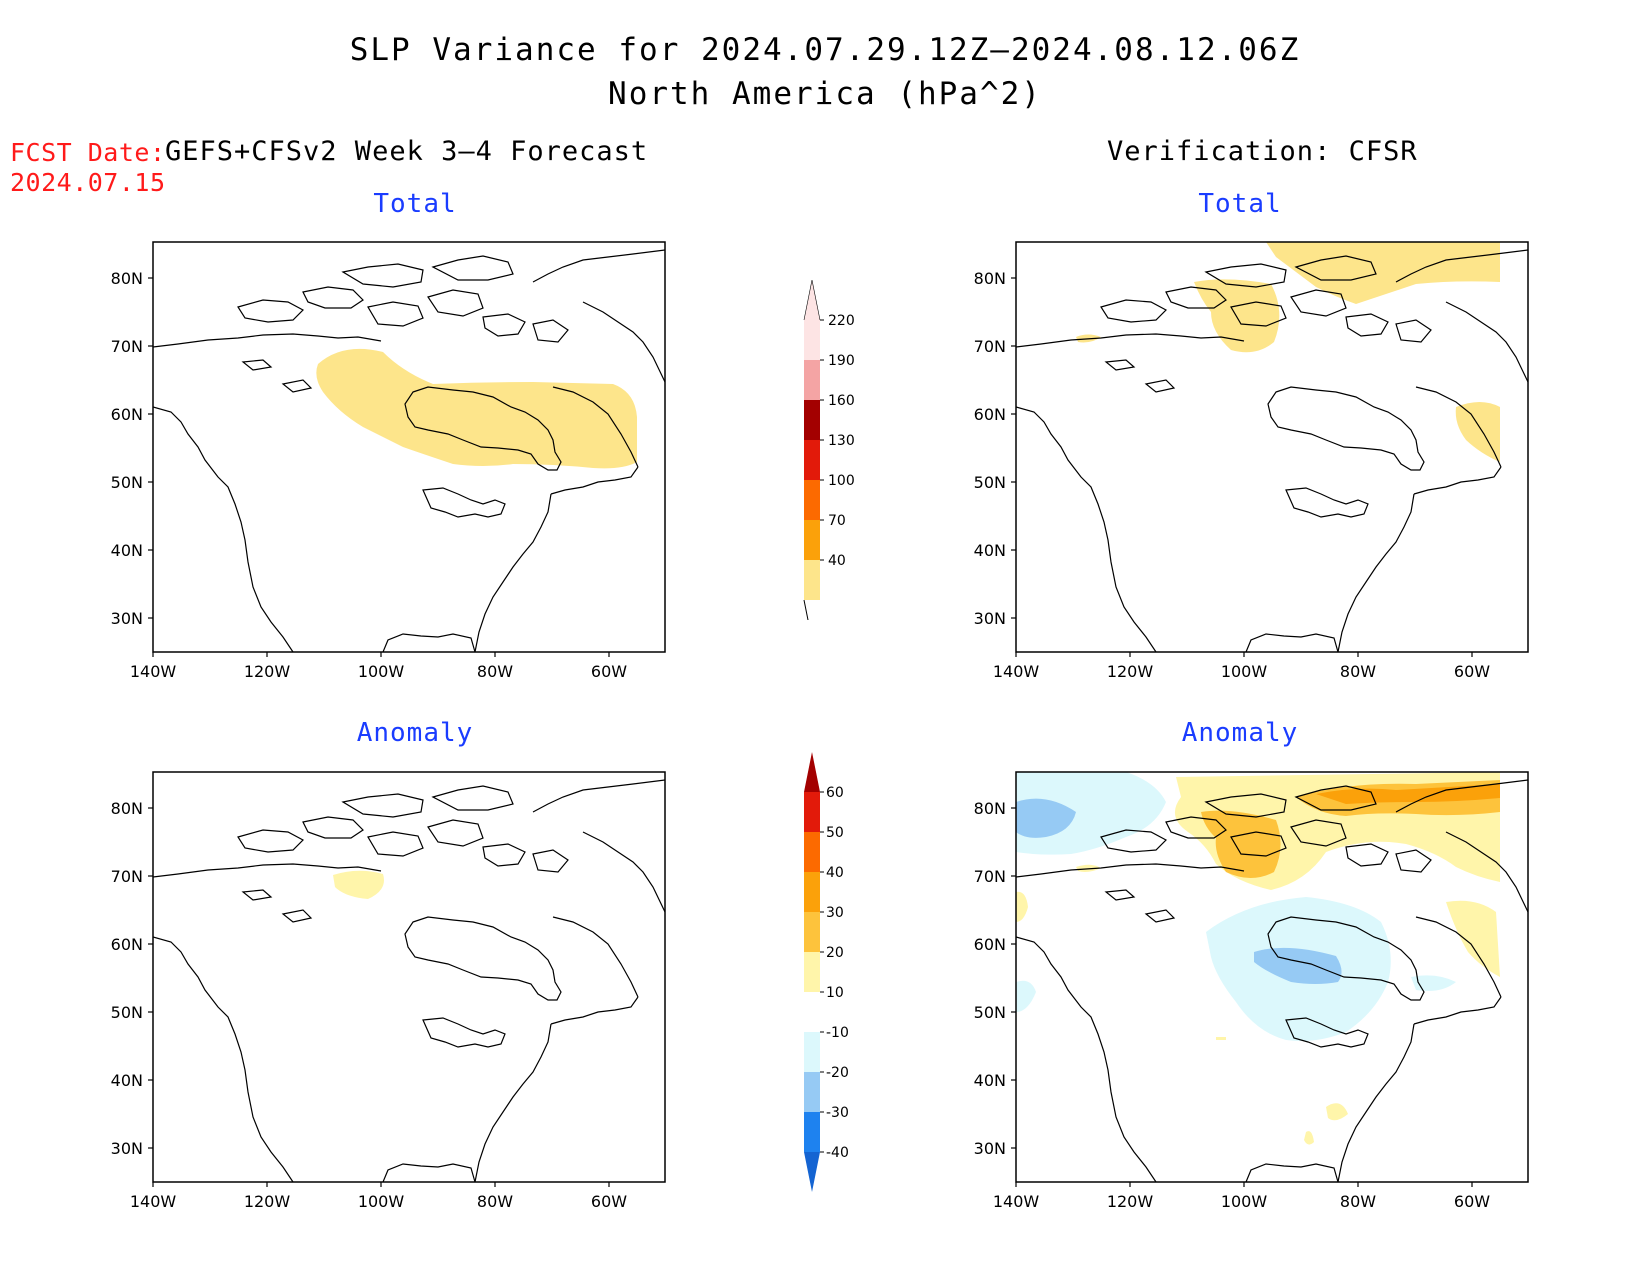 This screenshot has width=1650, height=1275. I want to click on colorbar-label: 190, so click(841, 361).